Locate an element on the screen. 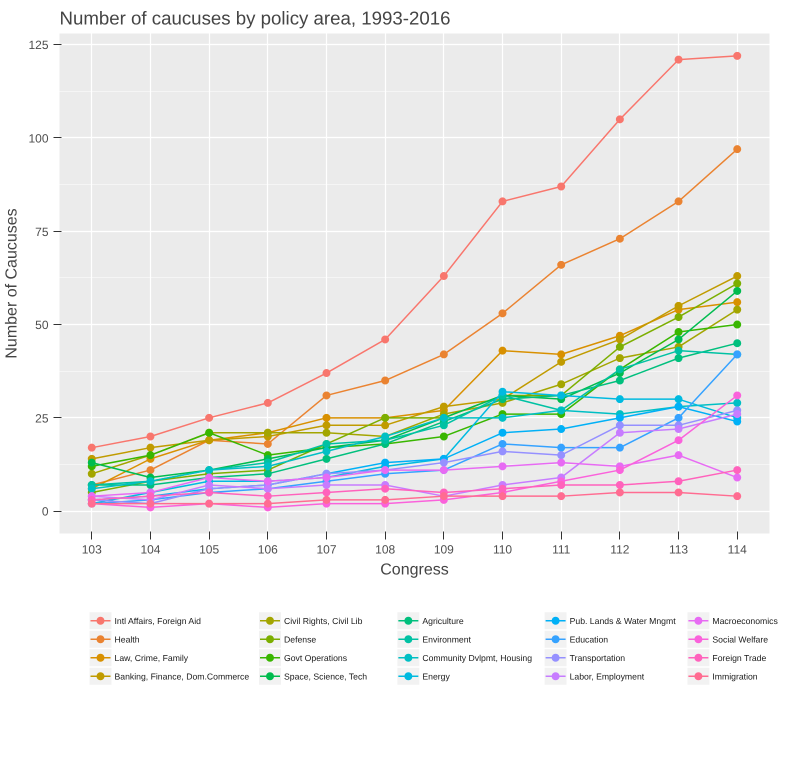 This screenshot has height=778, width=802. legend-label: Foreign Trade is located at coordinates (739, 657).